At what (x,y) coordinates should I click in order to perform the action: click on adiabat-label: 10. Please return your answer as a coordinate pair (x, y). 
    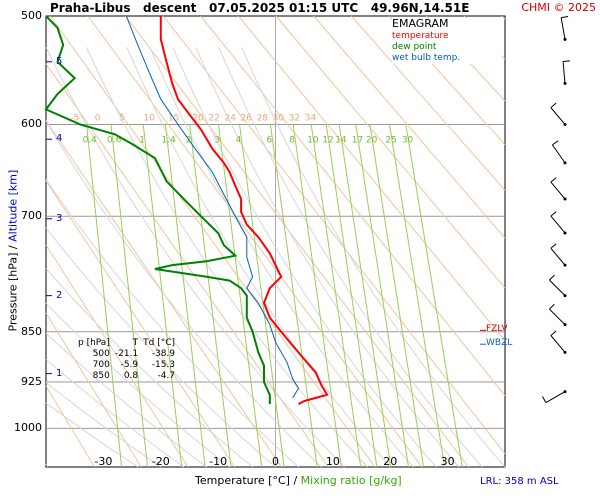
    Looking at the image, I should click on (150, 118).